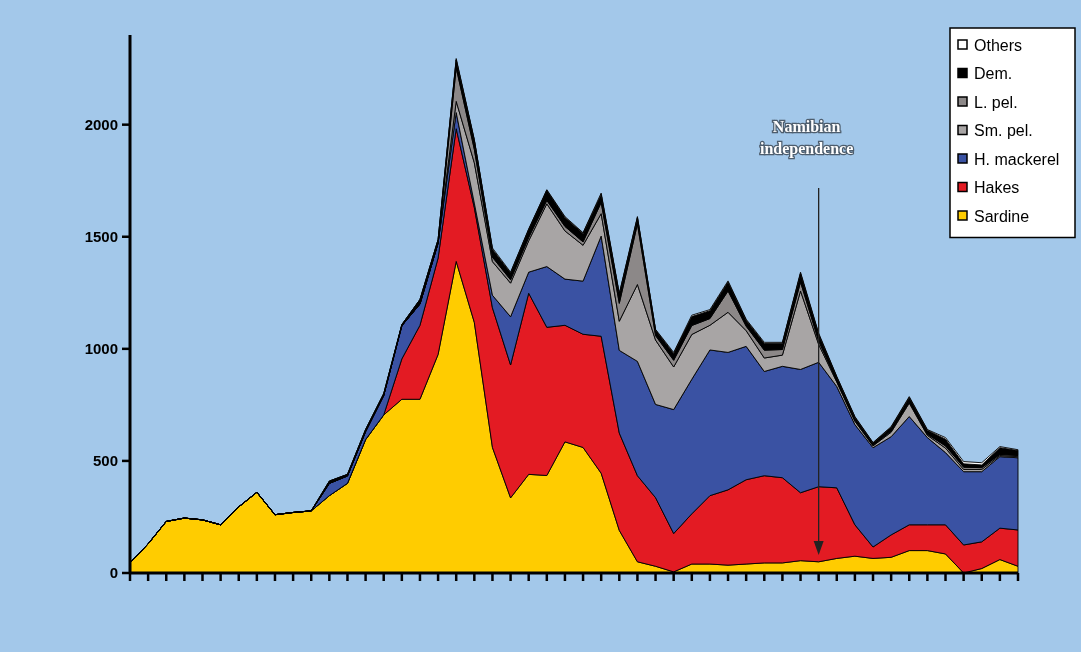 This screenshot has height=652, width=1081. I want to click on legend-label: H. mackerel, so click(1017, 159).